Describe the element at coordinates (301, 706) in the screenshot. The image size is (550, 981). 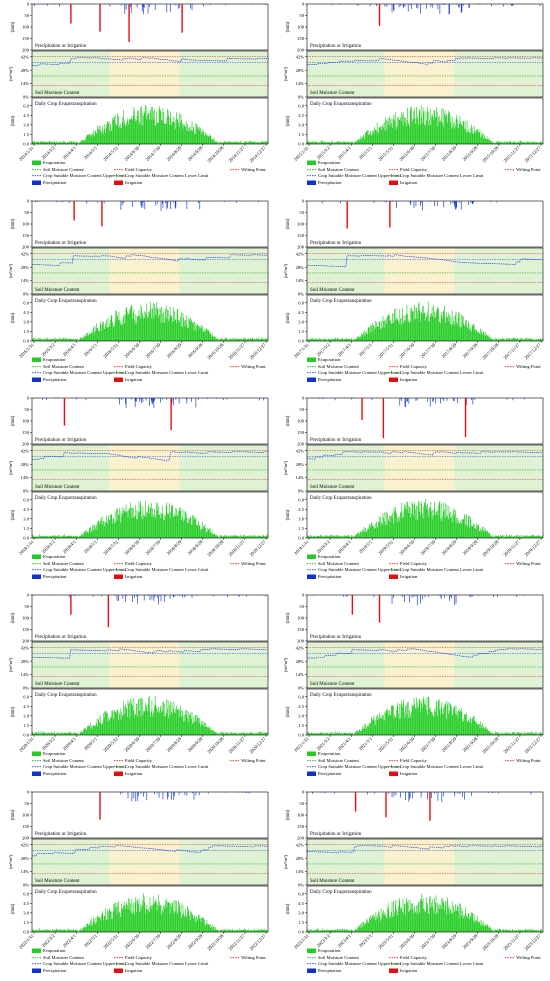
I see `et-tick-label: 4.5` at that location.